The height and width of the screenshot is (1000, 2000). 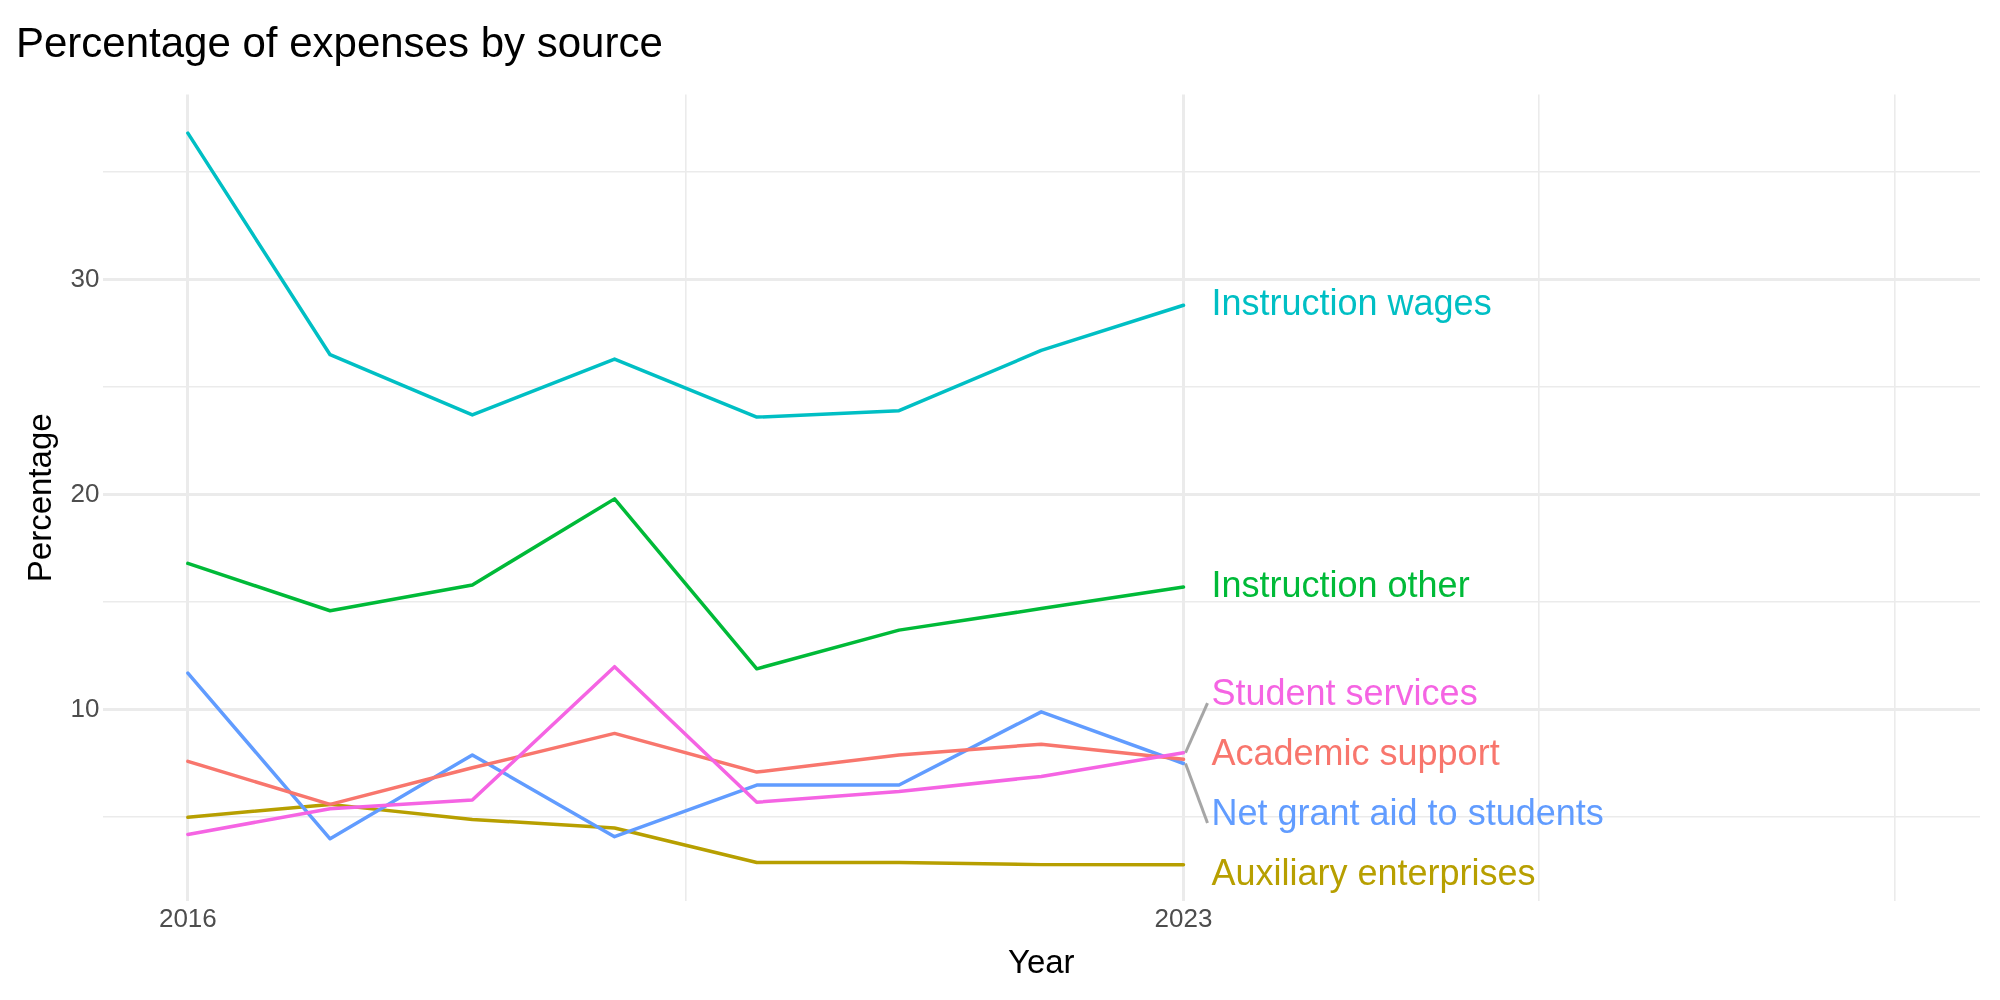 What do you see at coordinates (1407, 812) in the screenshot?
I see `series-label: Net grant aid to students` at bounding box center [1407, 812].